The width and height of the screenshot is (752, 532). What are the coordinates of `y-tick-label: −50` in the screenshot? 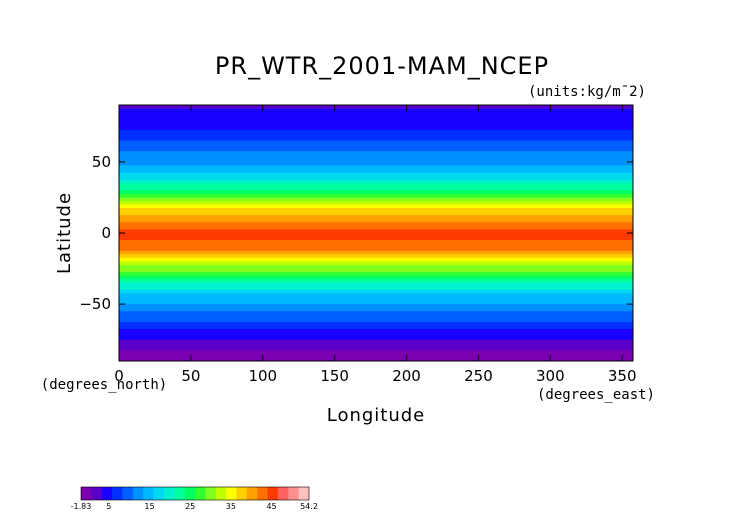 It's located at (95, 304).